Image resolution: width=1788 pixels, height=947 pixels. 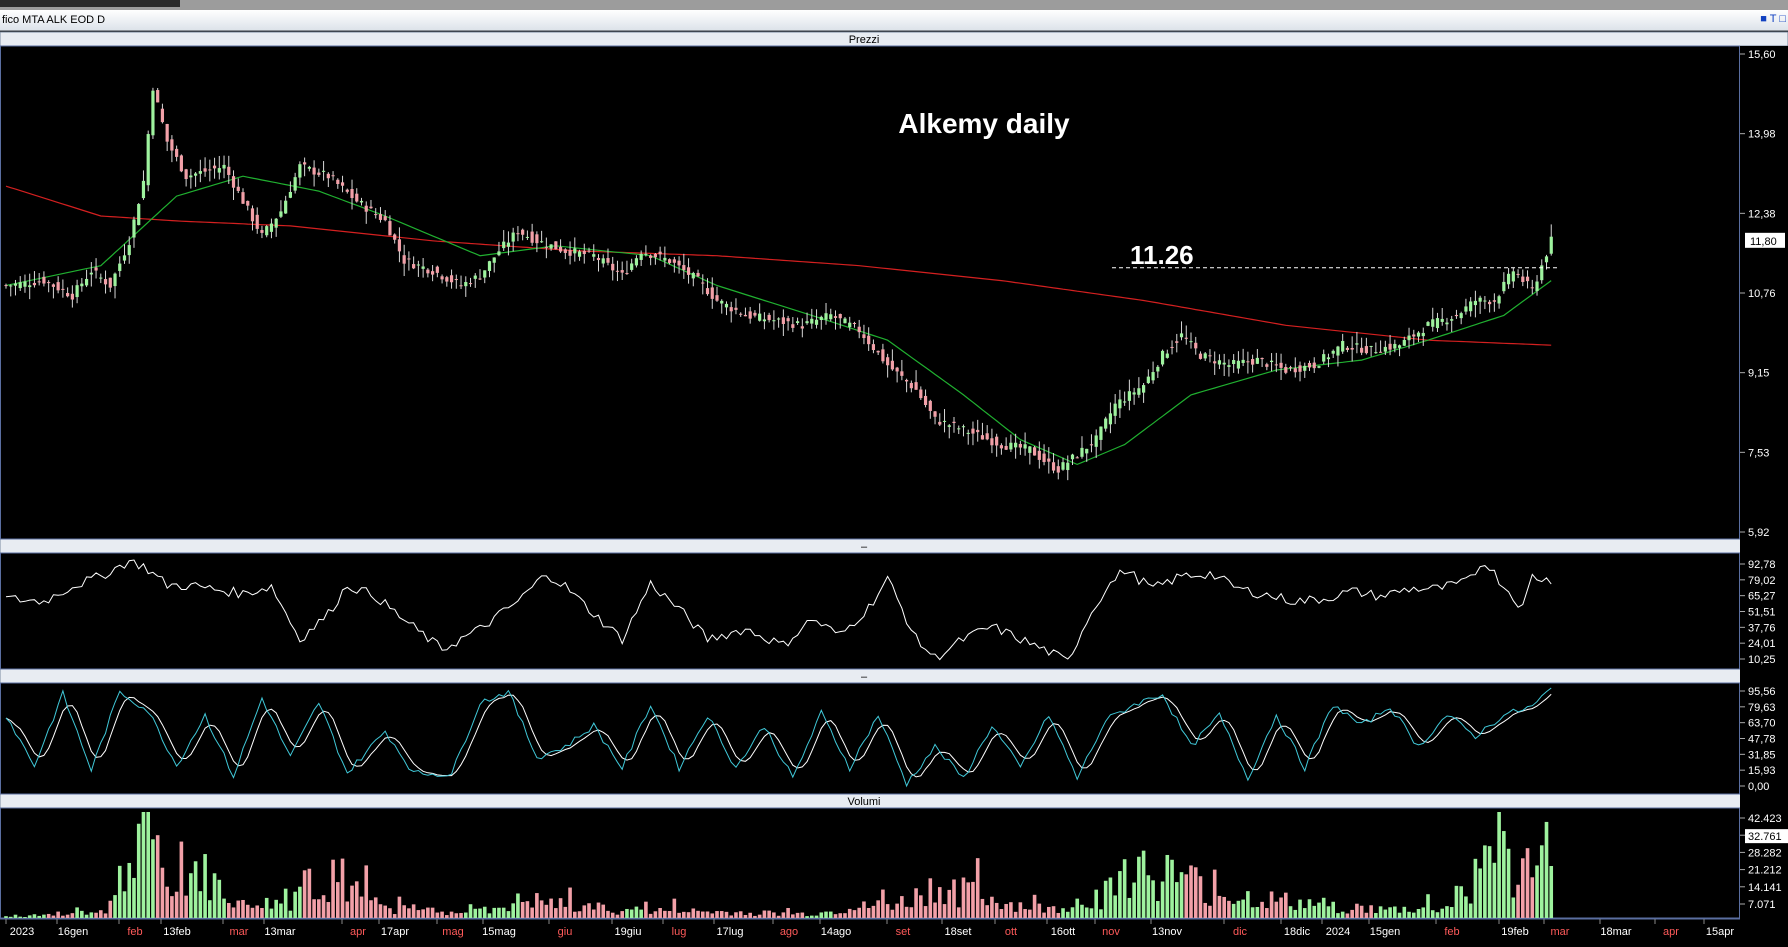 What do you see at coordinates (1762, 905) in the screenshot?
I see `y-tick-label: 7.071` at bounding box center [1762, 905].